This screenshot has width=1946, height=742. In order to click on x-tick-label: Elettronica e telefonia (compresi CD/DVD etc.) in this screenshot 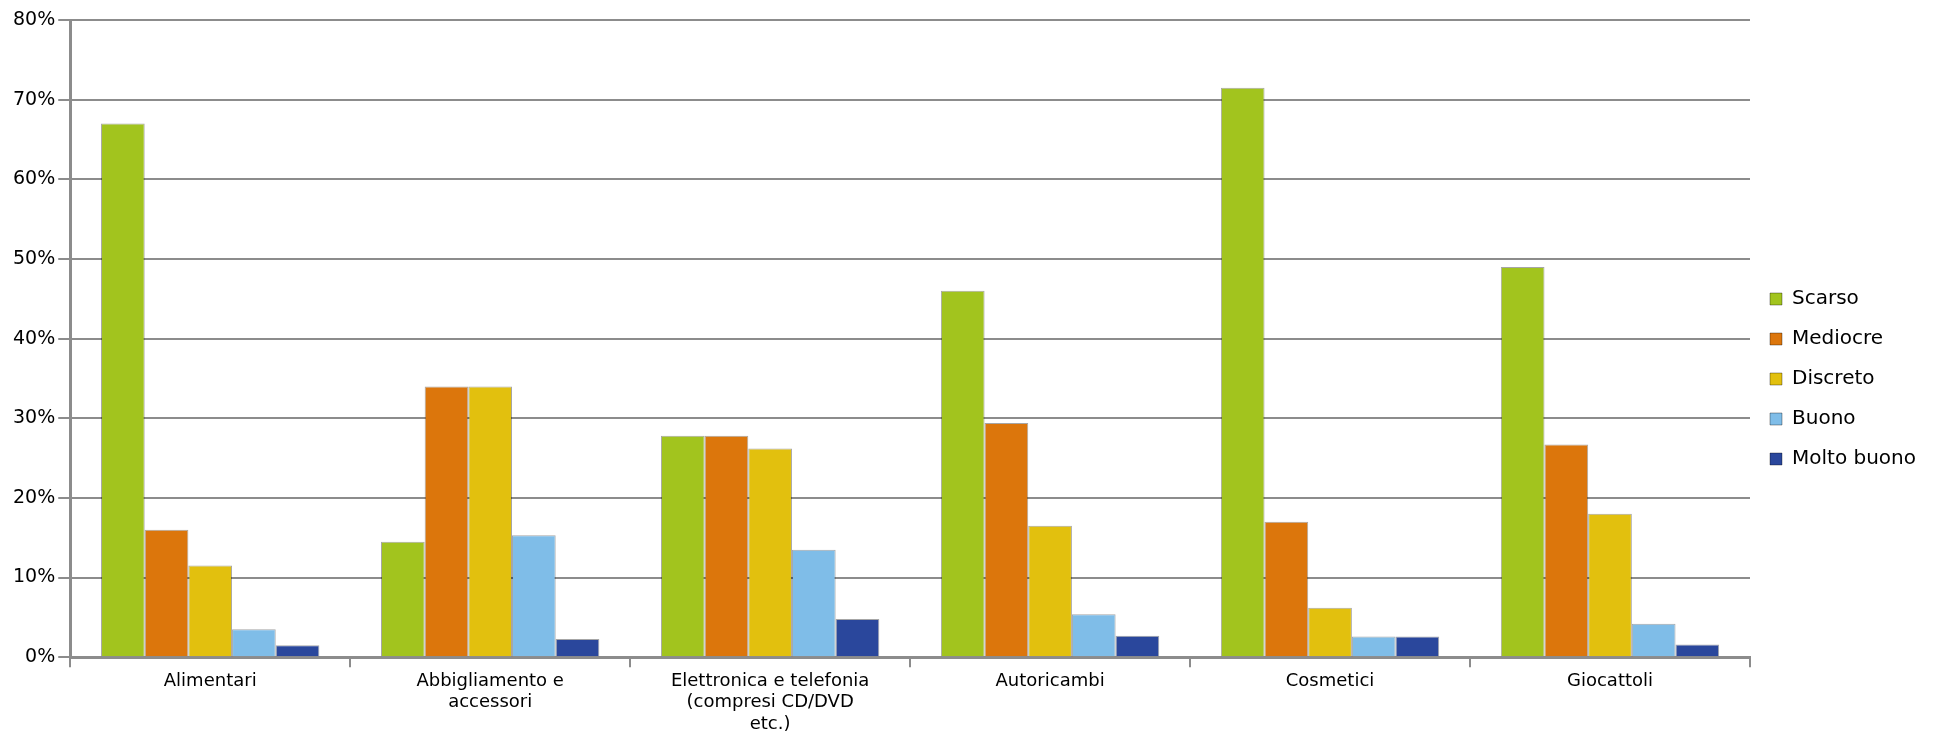, I will do `click(770, 700)`.